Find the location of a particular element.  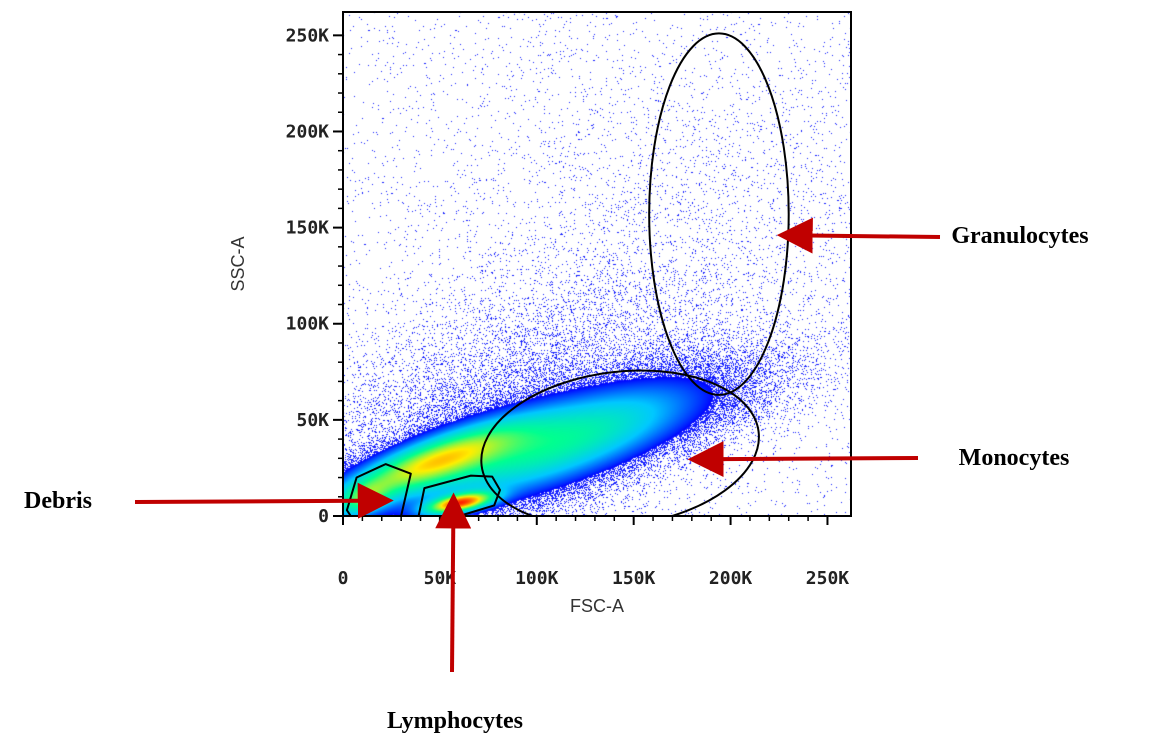

granulocytes-label: Granulocytes is located at coordinates (1019, 236).